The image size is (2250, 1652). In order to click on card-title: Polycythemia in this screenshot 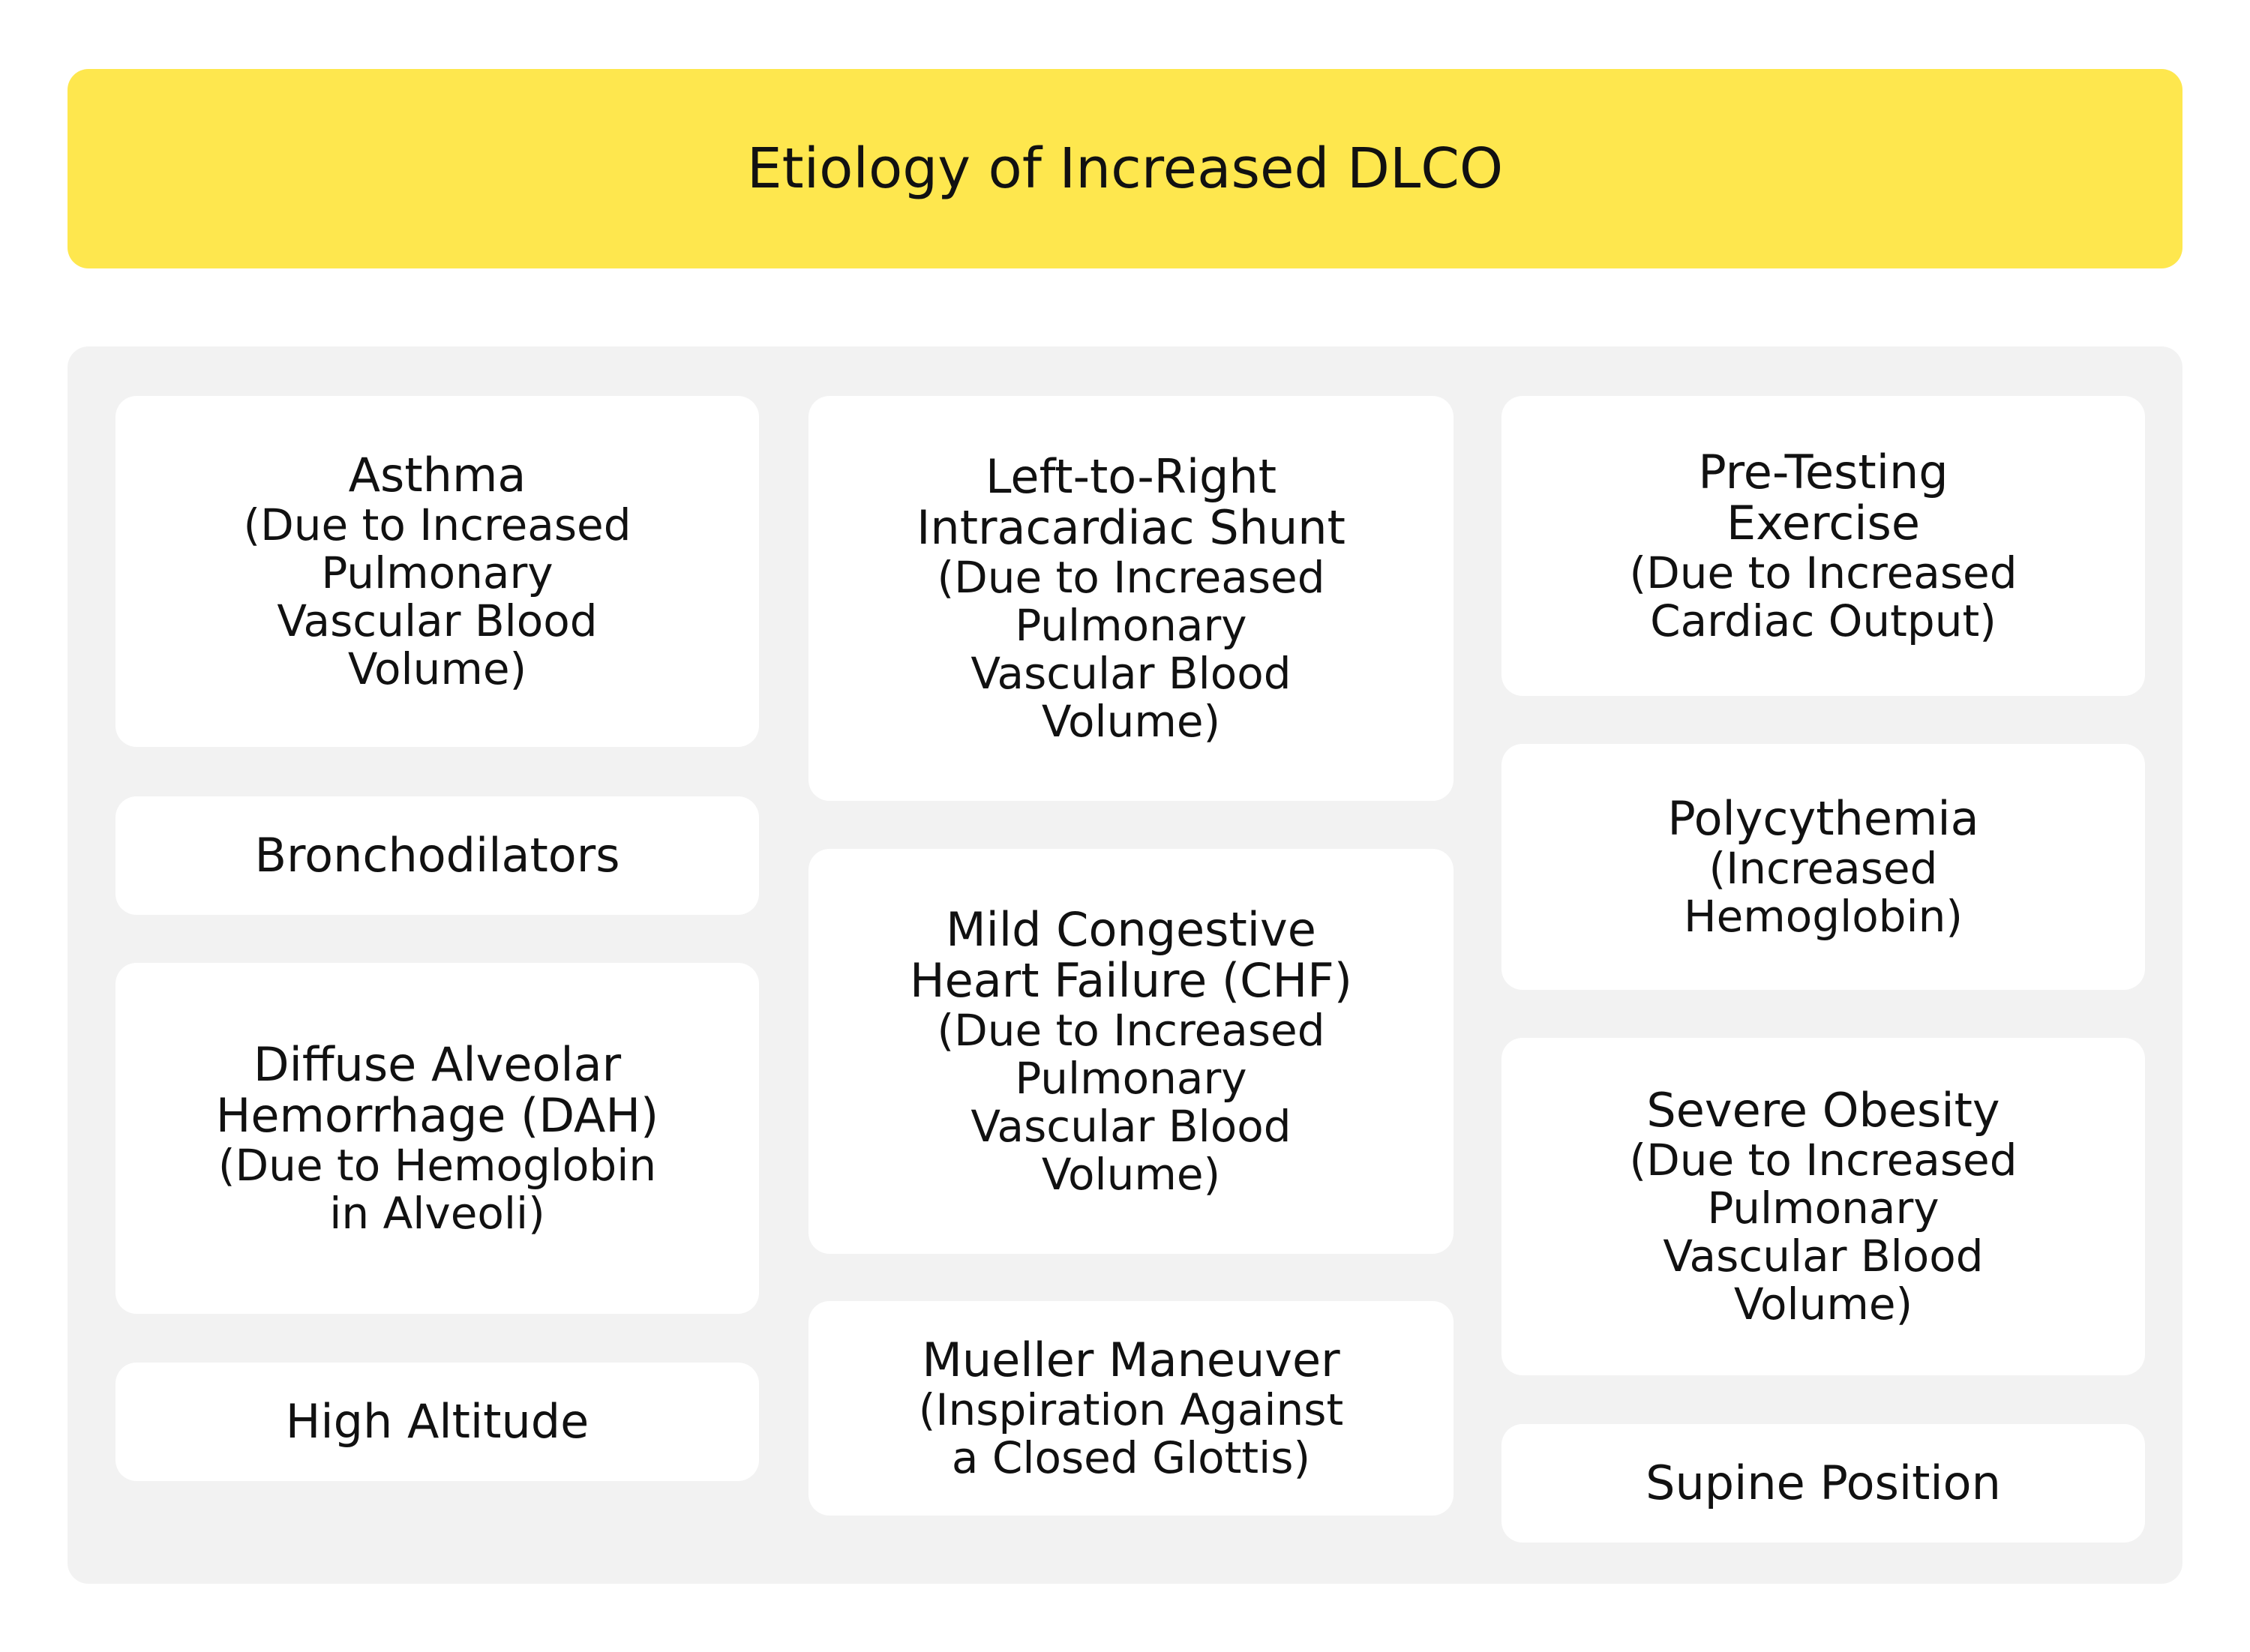, I will do `click(1823, 818)`.